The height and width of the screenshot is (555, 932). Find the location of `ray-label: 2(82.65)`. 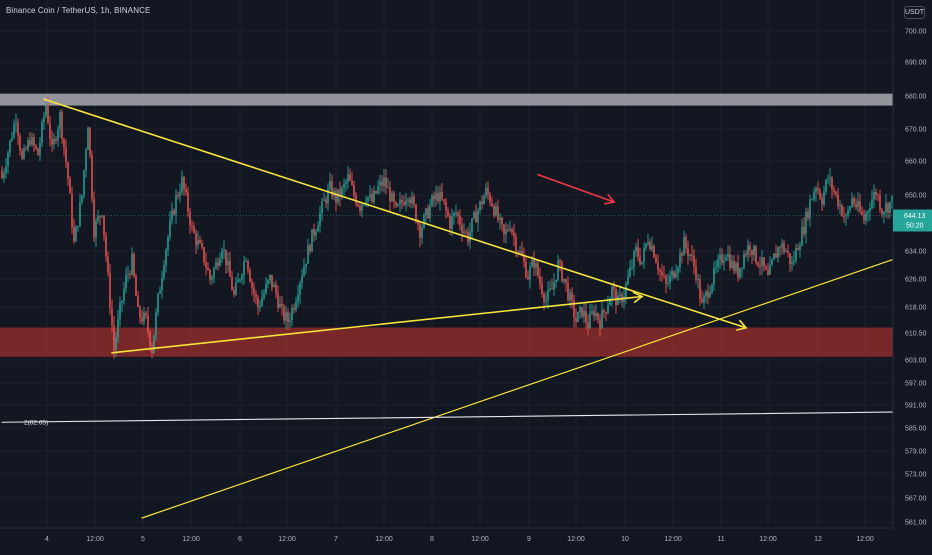

ray-label: 2(82.65) is located at coordinates (36, 422).